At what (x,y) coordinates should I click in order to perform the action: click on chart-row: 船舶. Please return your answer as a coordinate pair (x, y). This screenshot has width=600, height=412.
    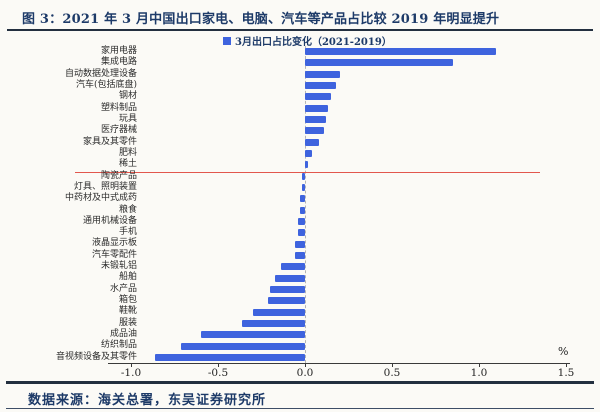
    Looking at the image, I should click on (300, 277).